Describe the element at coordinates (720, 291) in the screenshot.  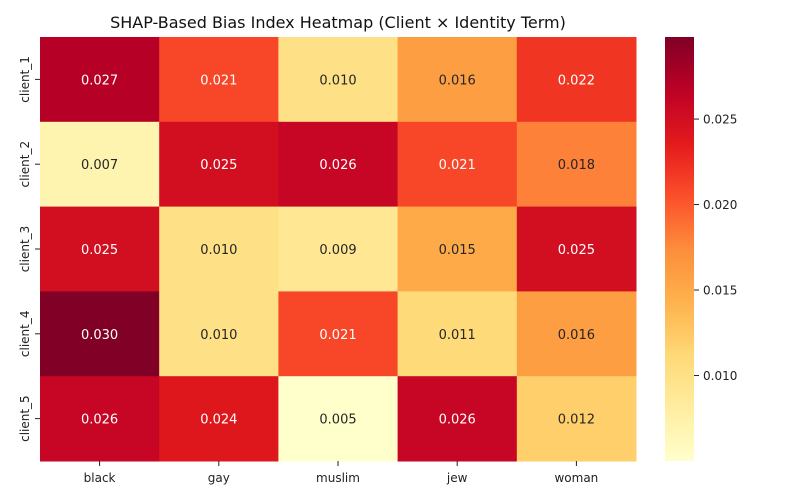
I see `colorbar-tick-label: 0.015` at that location.